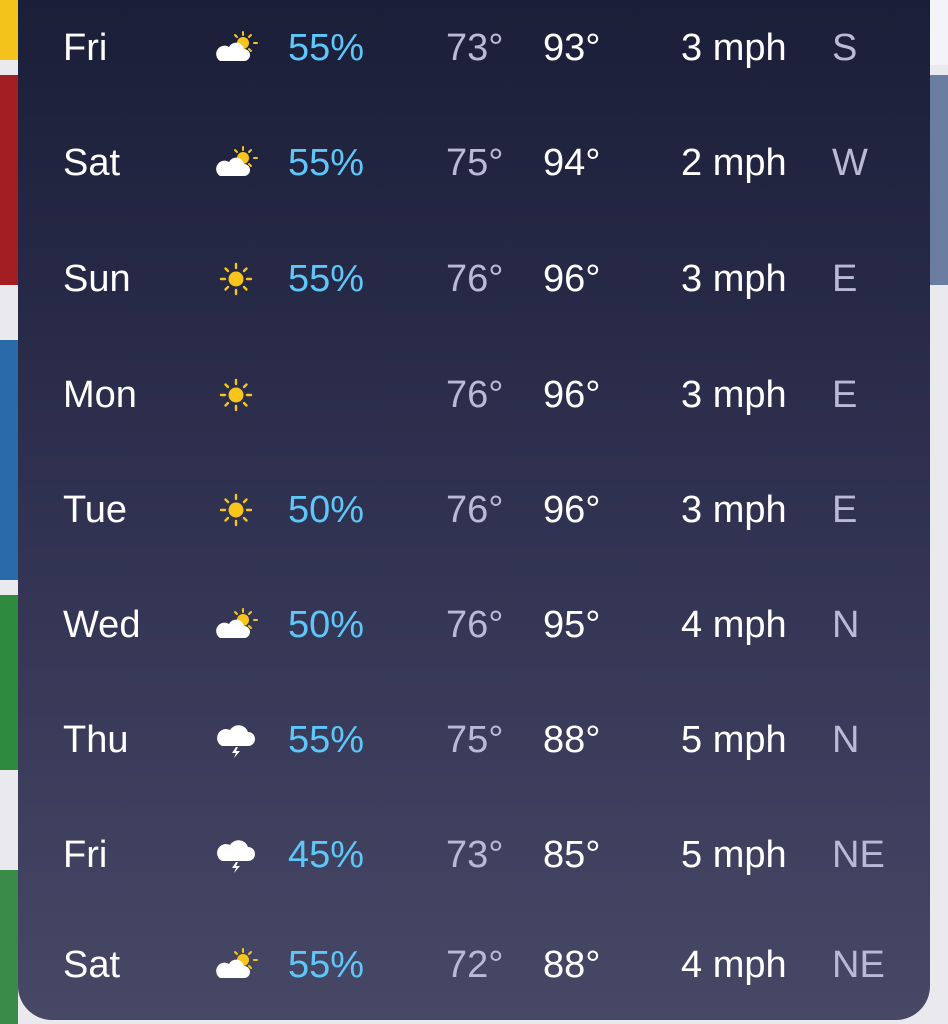 Image resolution: width=948 pixels, height=1024 pixels. Describe the element at coordinates (572, 855) in the screenshot. I see `high-temp: 85°` at that location.